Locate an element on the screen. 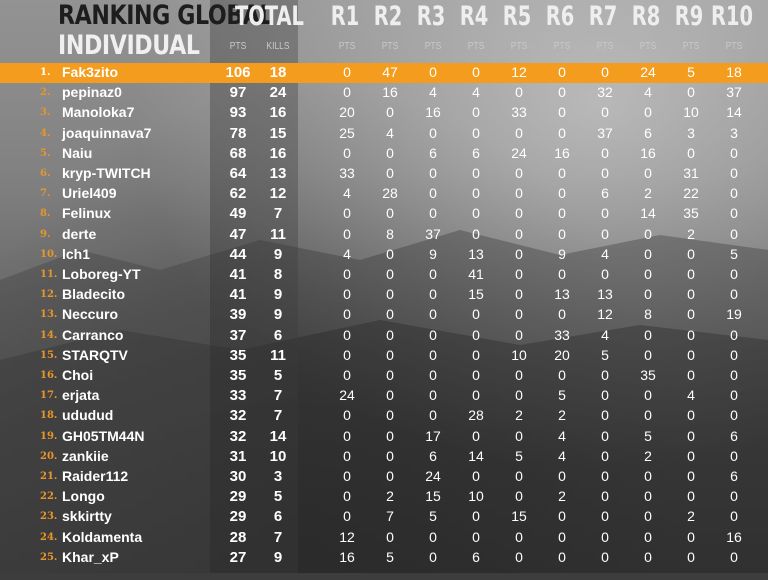 The height and width of the screenshot is (580, 768). round-points-6: 4 is located at coordinates (562, 435).